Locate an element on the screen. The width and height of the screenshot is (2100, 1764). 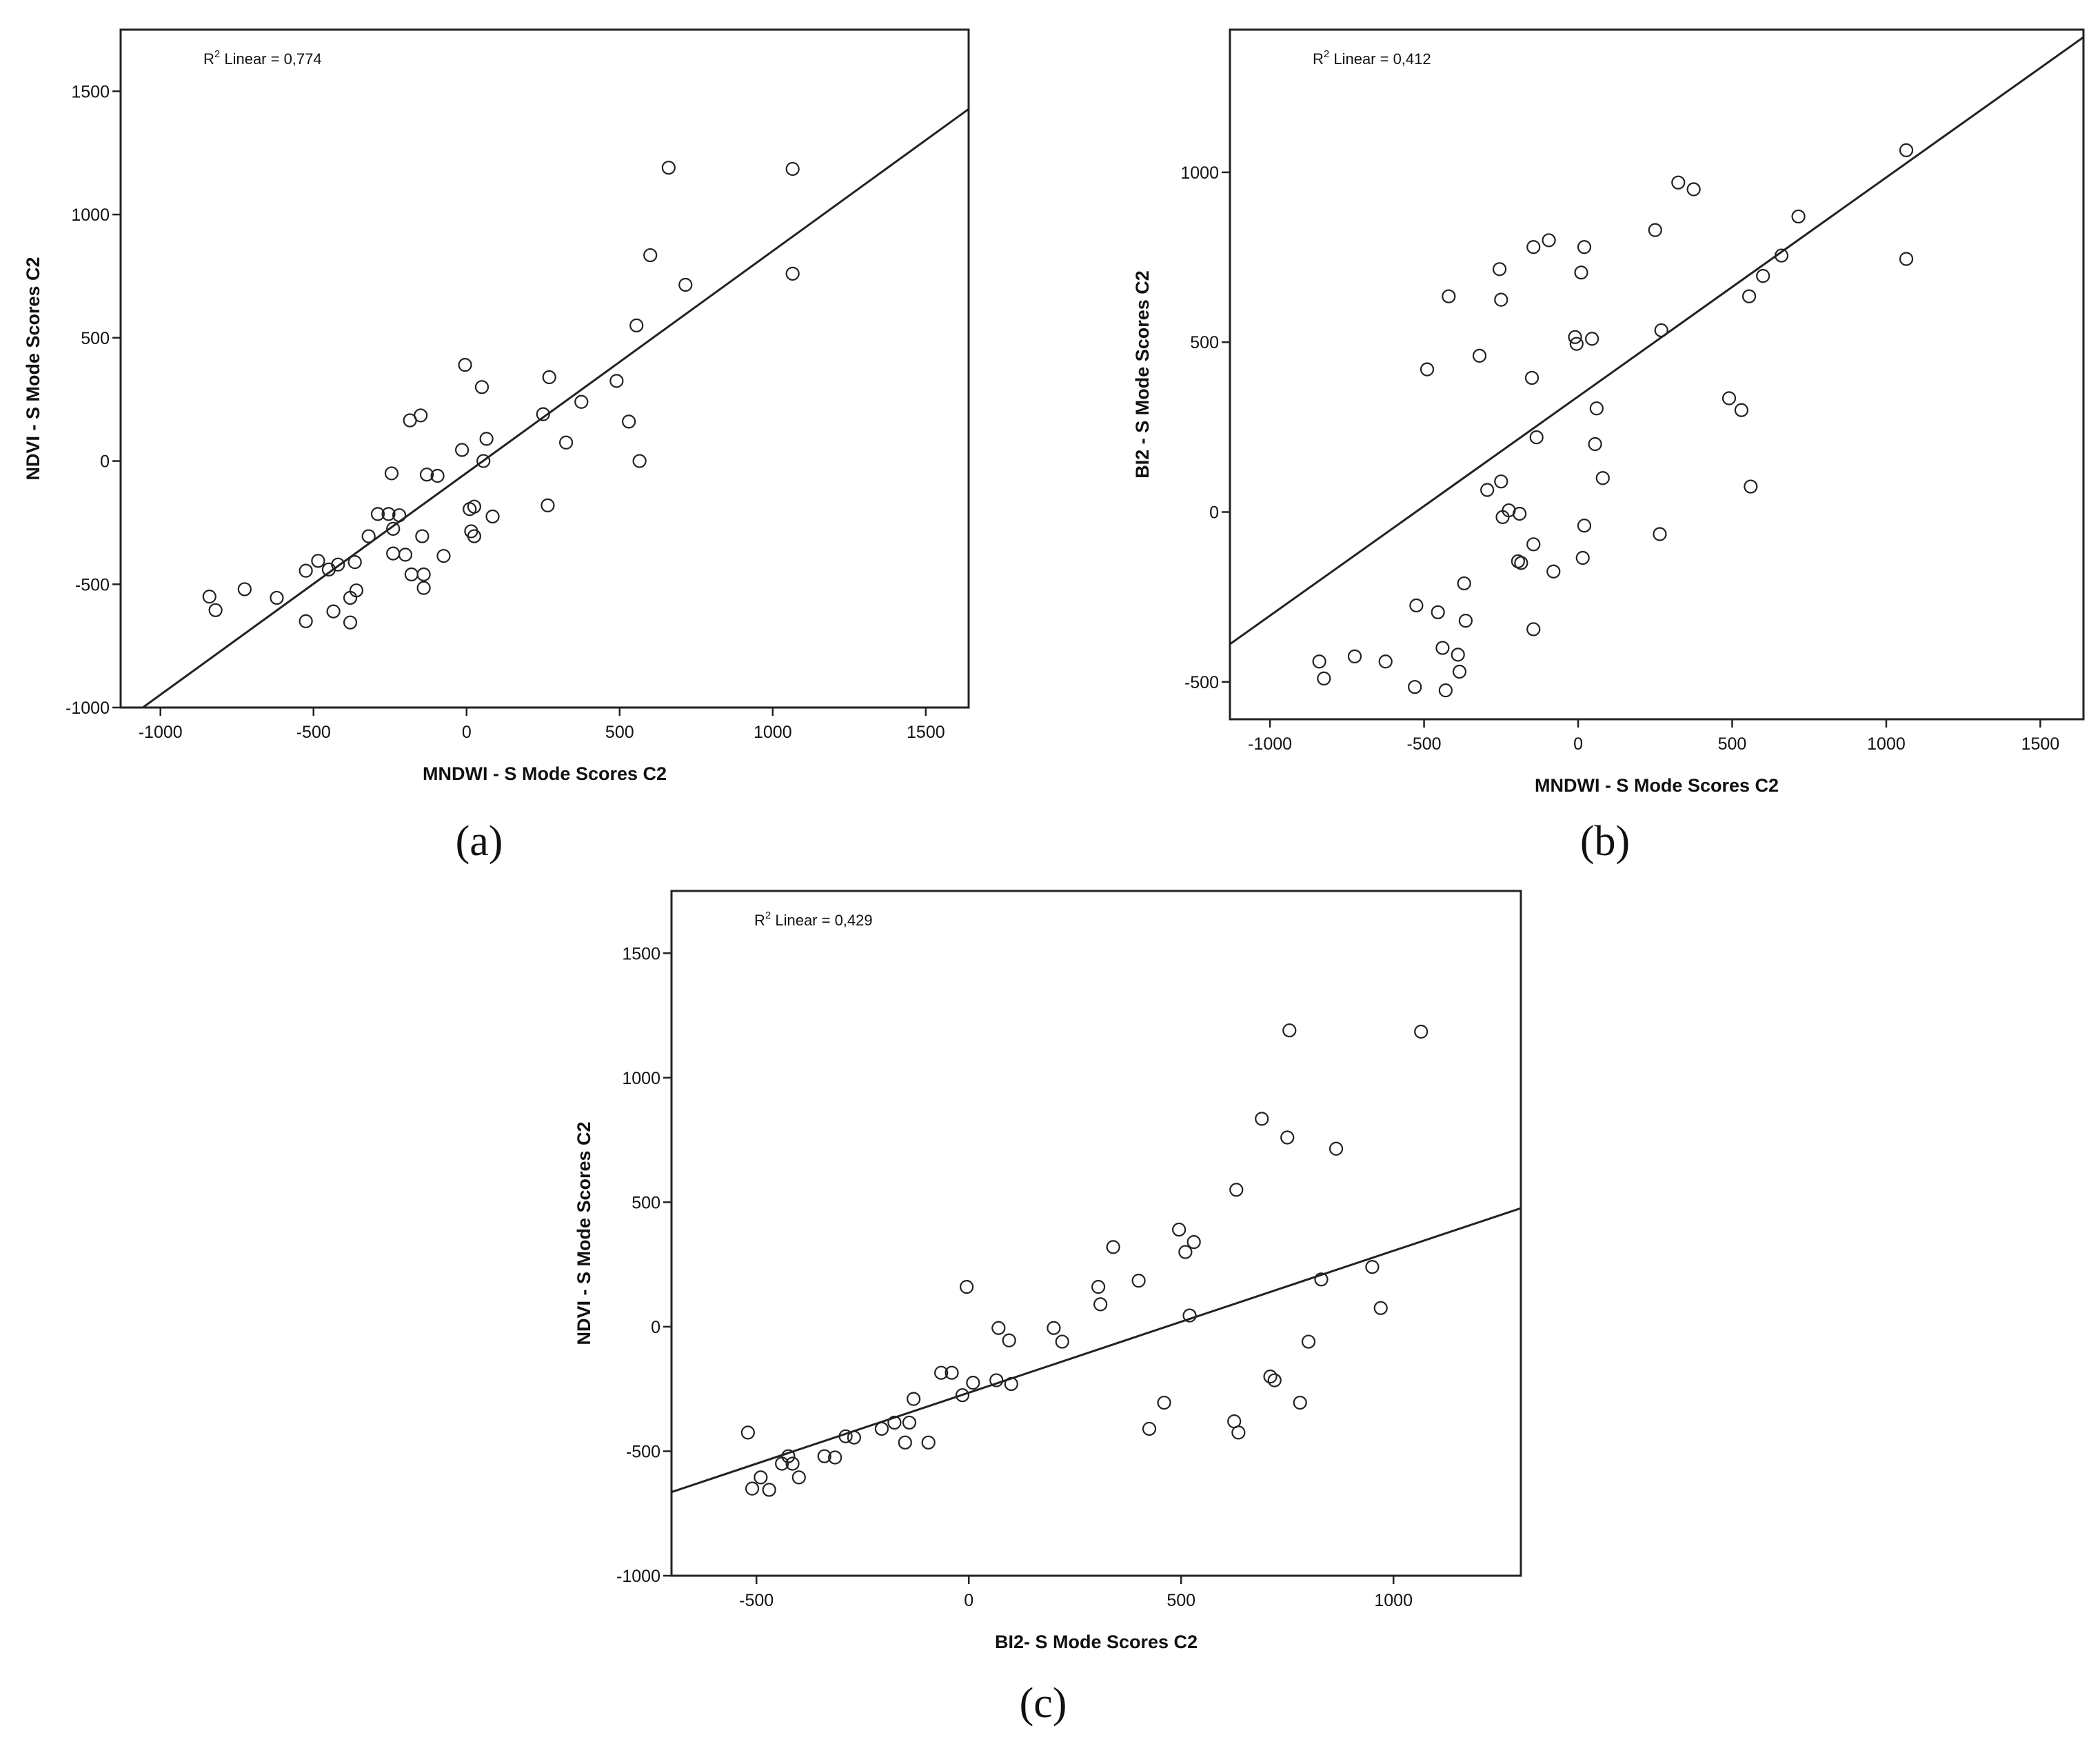
chart-1-y-tick-label: 0 is located at coordinates (1214, 513).